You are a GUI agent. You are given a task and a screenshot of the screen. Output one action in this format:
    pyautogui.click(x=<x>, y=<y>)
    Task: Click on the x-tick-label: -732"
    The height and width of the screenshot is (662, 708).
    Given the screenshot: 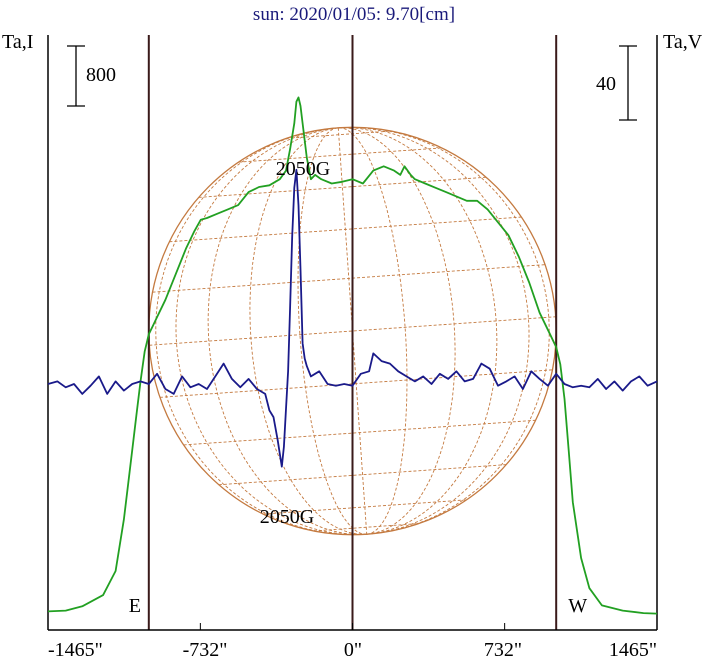 What is the action you would take?
    pyautogui.click(x=205, y=650)
    